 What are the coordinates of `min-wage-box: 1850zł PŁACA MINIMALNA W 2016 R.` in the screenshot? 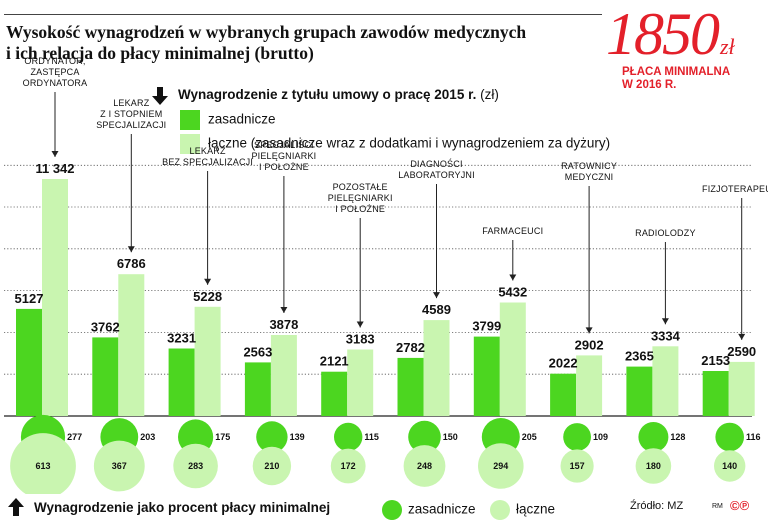 It's located at (686, 47).